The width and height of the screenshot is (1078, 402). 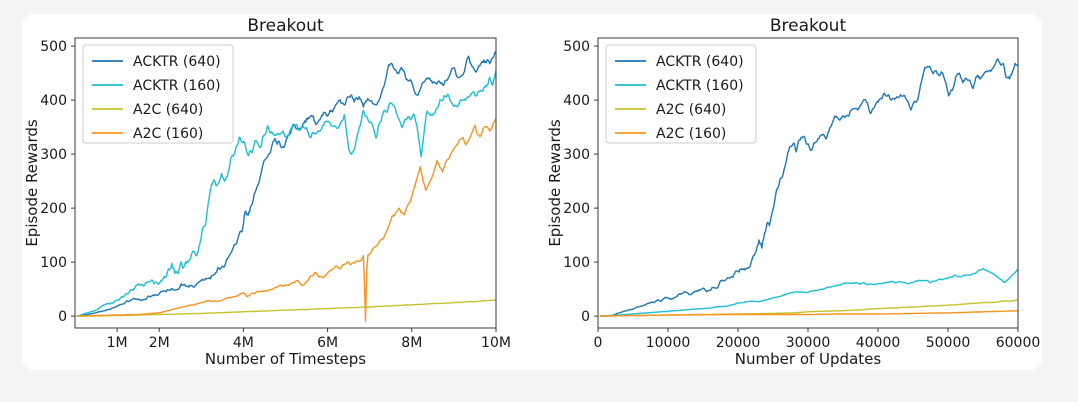 What do you see at coordinates (808, 359) in the screenshot?
I see `x-axis-label: Number of Updates` at bounding box center [808, 359].